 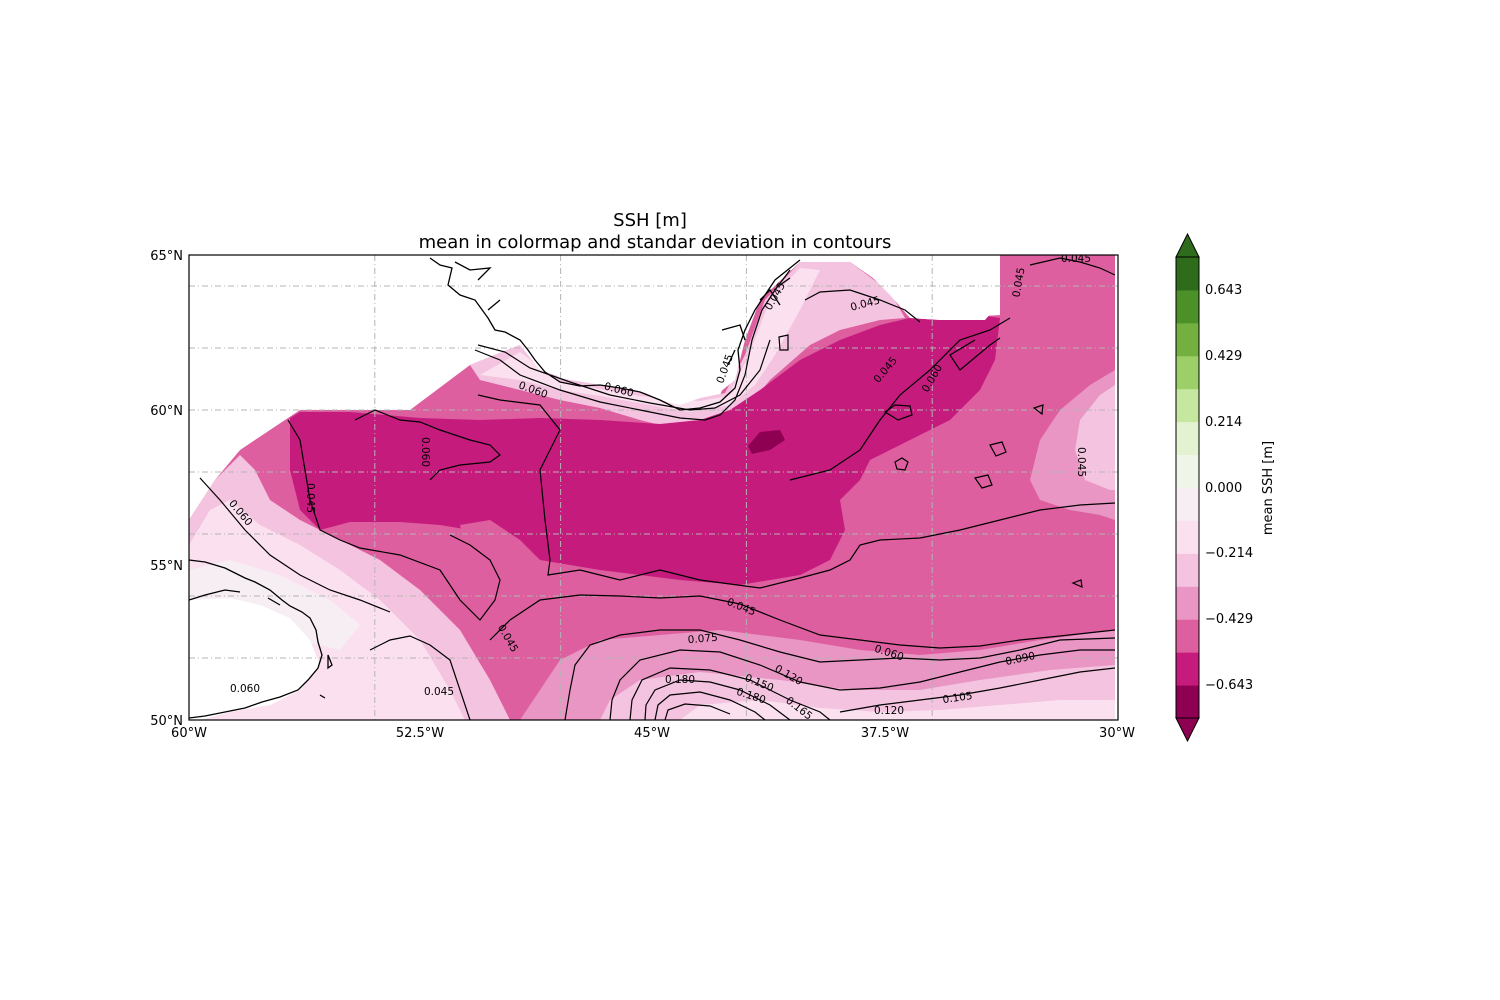 I want to click on contour-label: 0.120, so click(x=889, y=711).